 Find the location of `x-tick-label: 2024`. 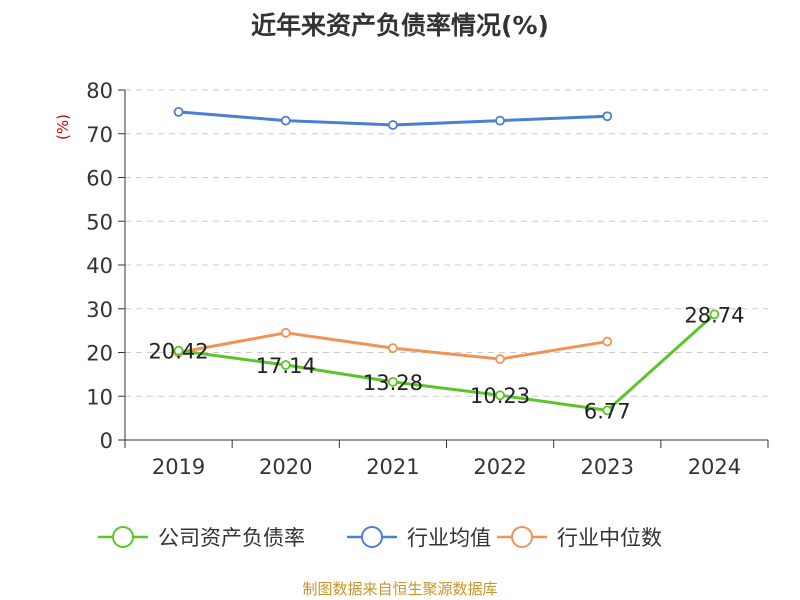

x-tick-label: 2024 is located at coordinates (714, 467).